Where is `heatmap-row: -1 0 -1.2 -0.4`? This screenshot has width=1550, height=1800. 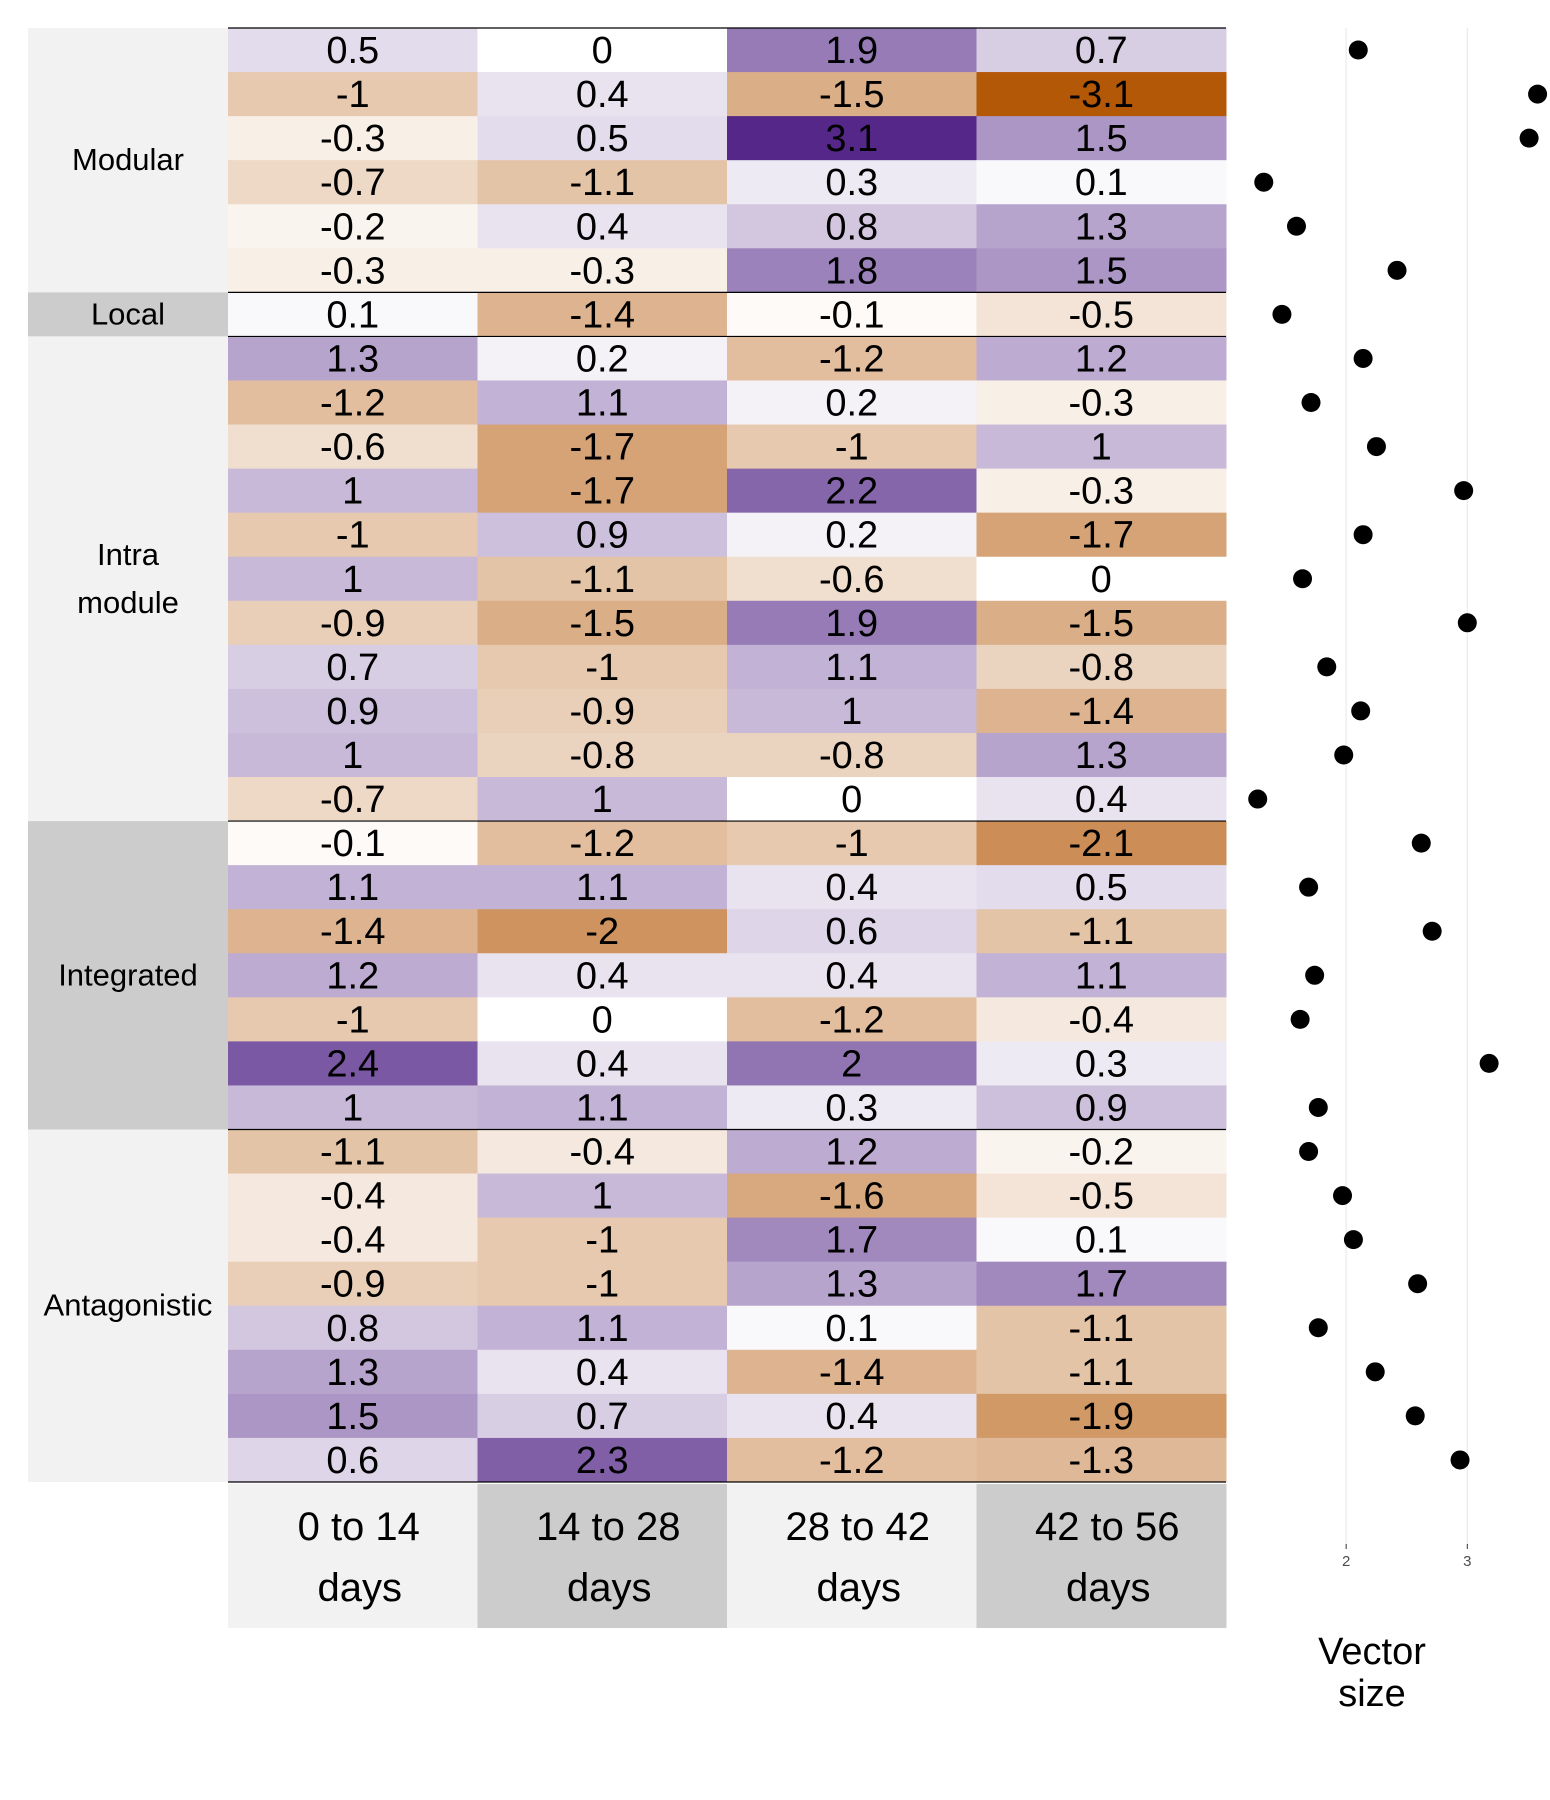 heatmap-row: -1 0 -1.2 -0.4 is located at coordinates (727, 1019).